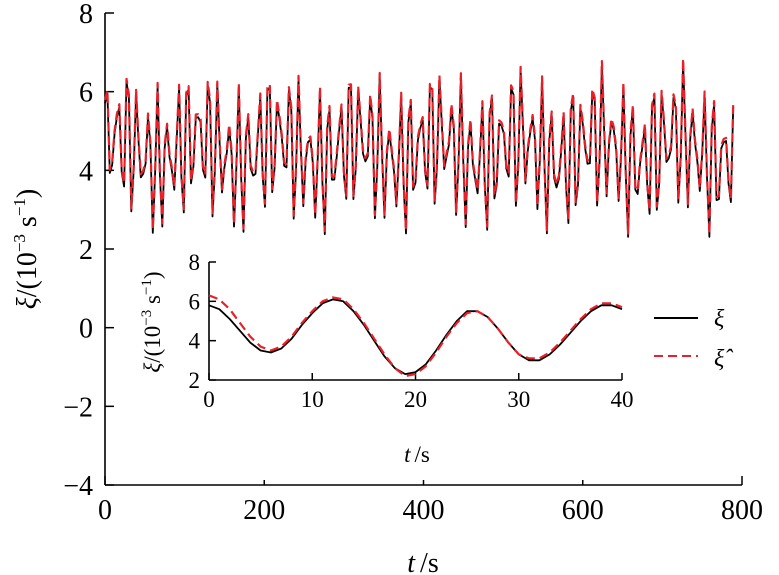 This screenshot has height=575, width=779. I want to click on inset-y-title-exp2: −1, so click(147, 287).